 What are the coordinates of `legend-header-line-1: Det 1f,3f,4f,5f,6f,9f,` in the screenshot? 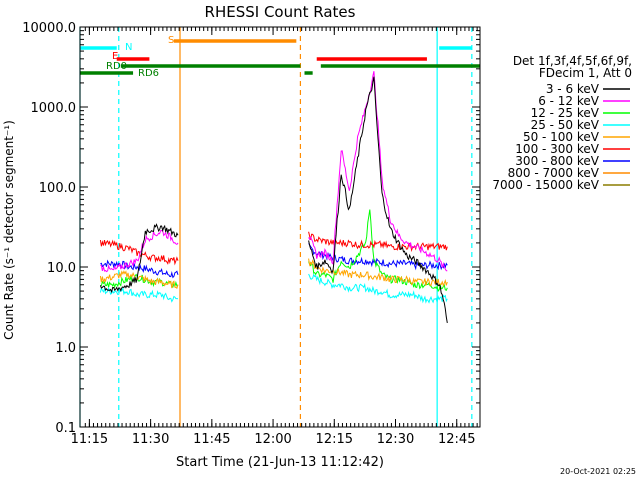 It's located at (572, 61).